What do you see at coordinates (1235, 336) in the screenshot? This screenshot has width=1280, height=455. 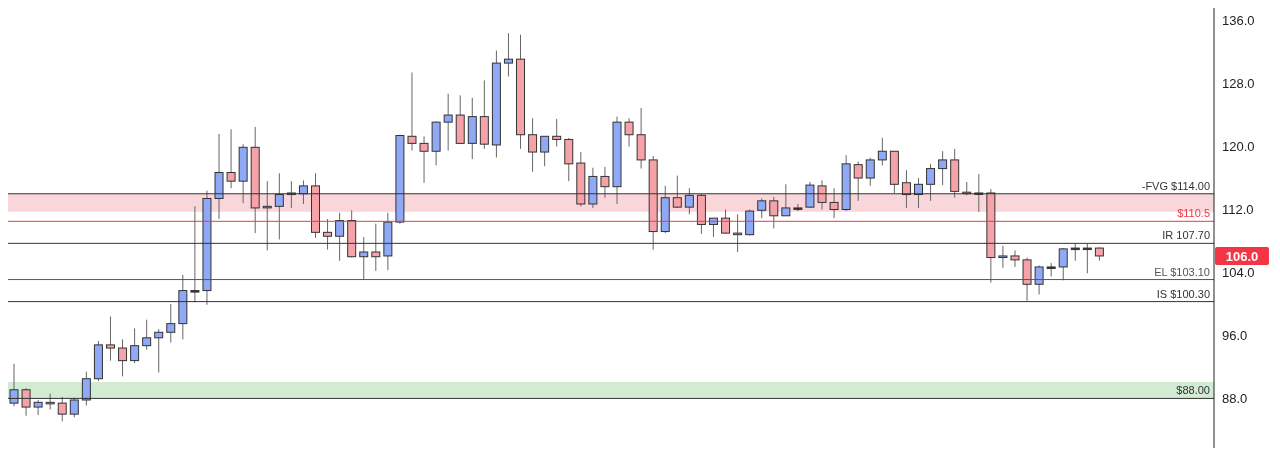 I see `y-tick-label: 96.0` at bounding box center [1235, 336].